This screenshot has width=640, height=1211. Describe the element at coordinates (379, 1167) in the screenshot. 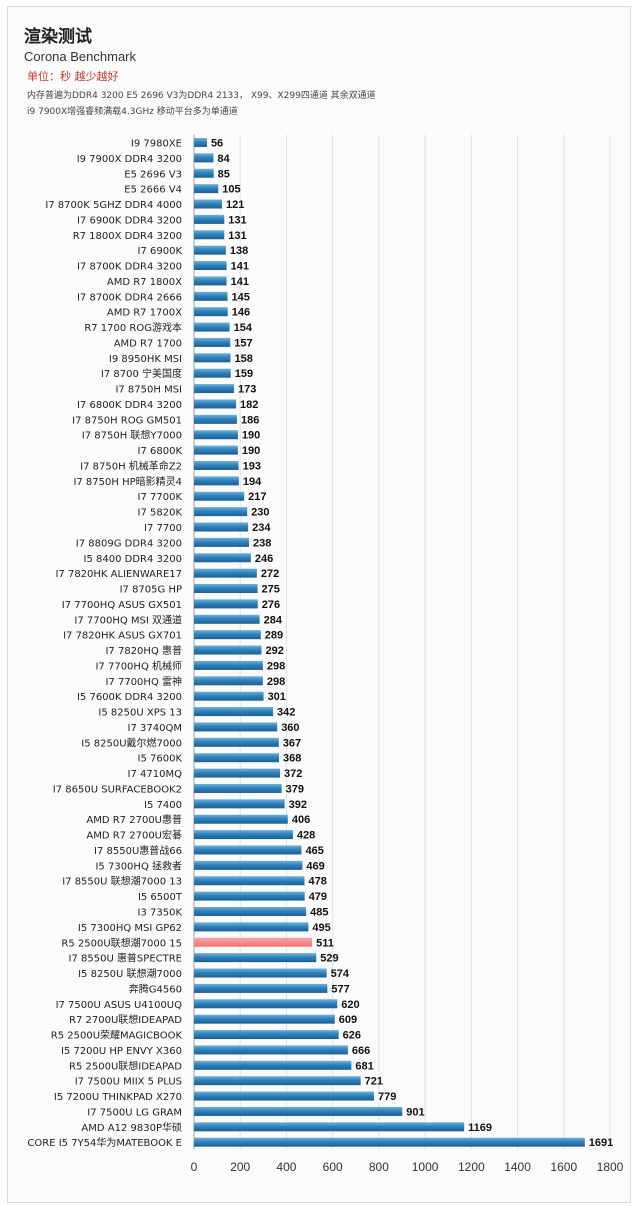

I see `x-tick-label: 800` at that location.